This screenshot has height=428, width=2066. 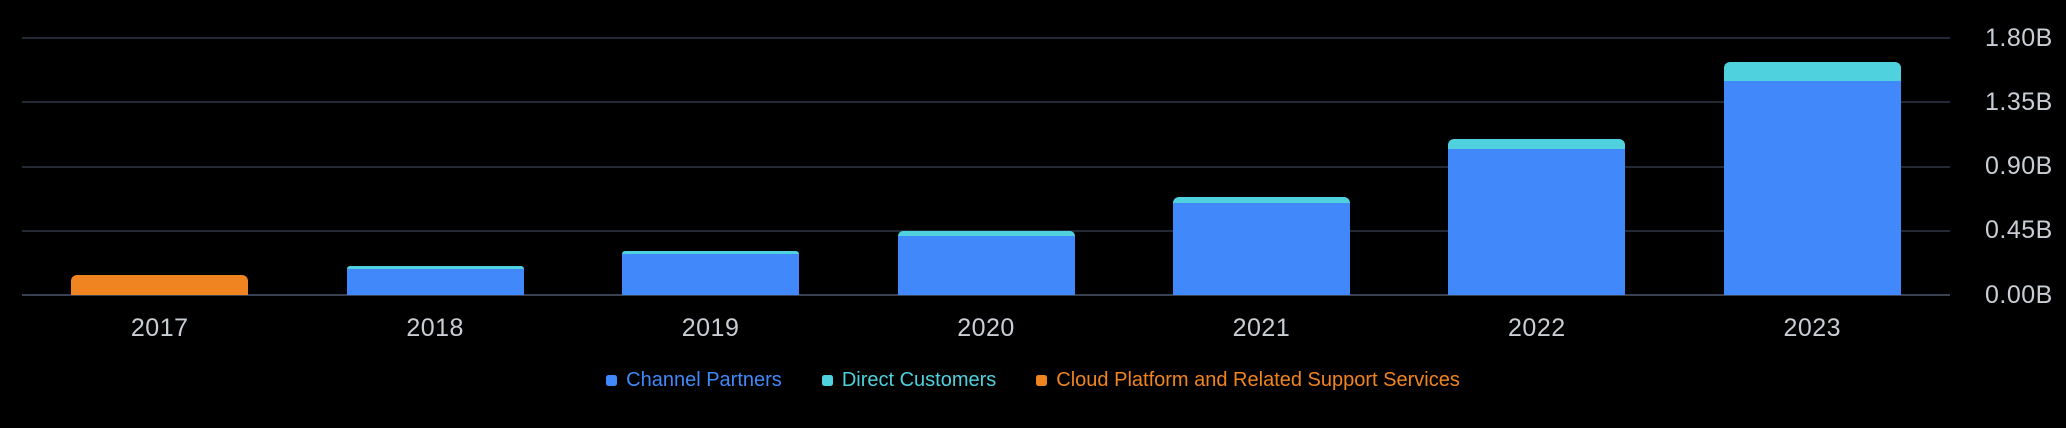 I want to click on x-axis-line, so click(x=986, y=295).